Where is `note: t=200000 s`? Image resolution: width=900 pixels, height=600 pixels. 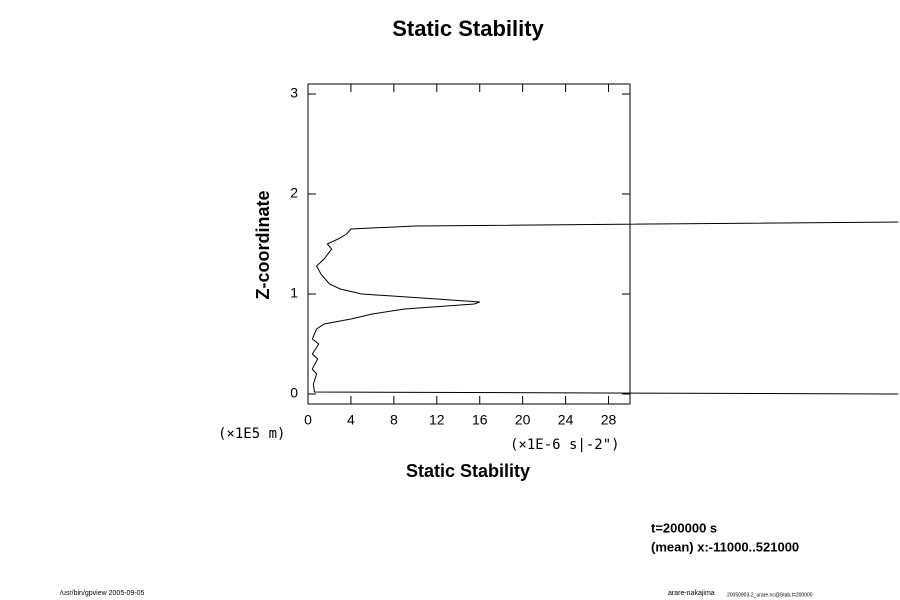
note: t=200000 s is located at coordinates (684, 527).